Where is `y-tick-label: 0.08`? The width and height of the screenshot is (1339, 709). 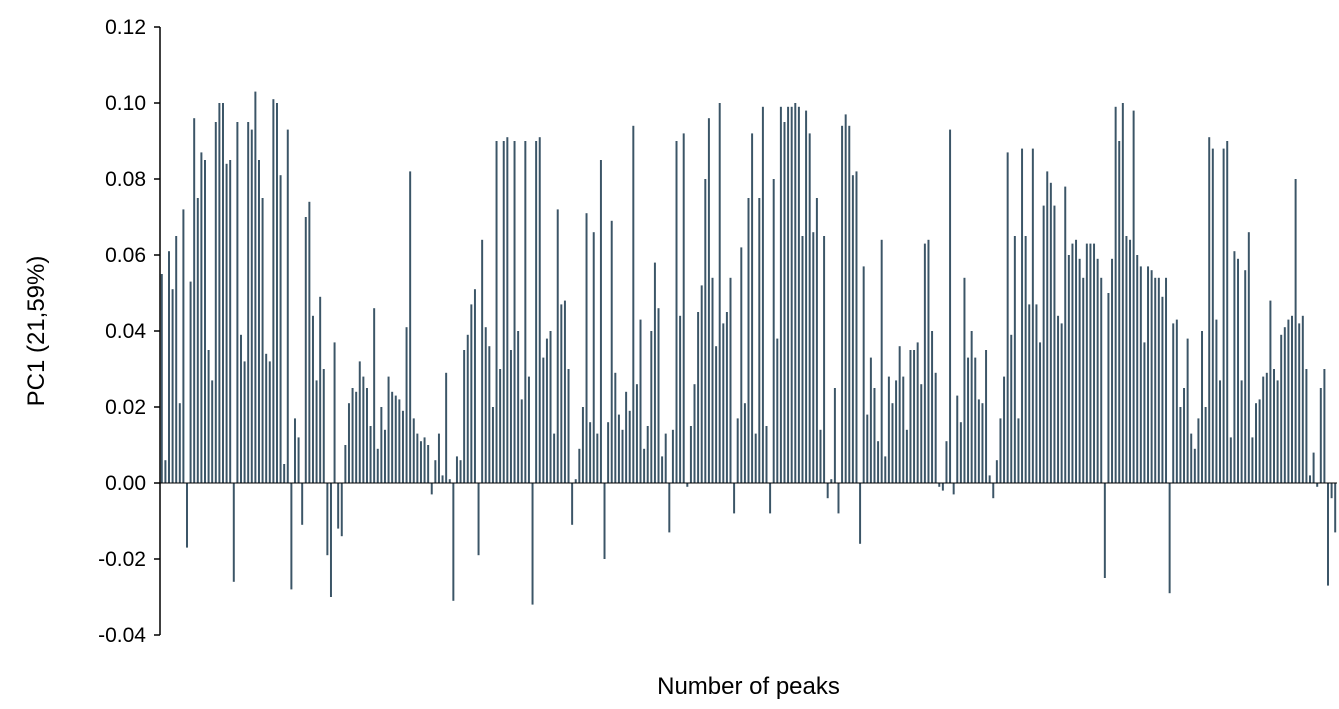
y-tick-label: 0.08 is located at coordinates (125, 179).